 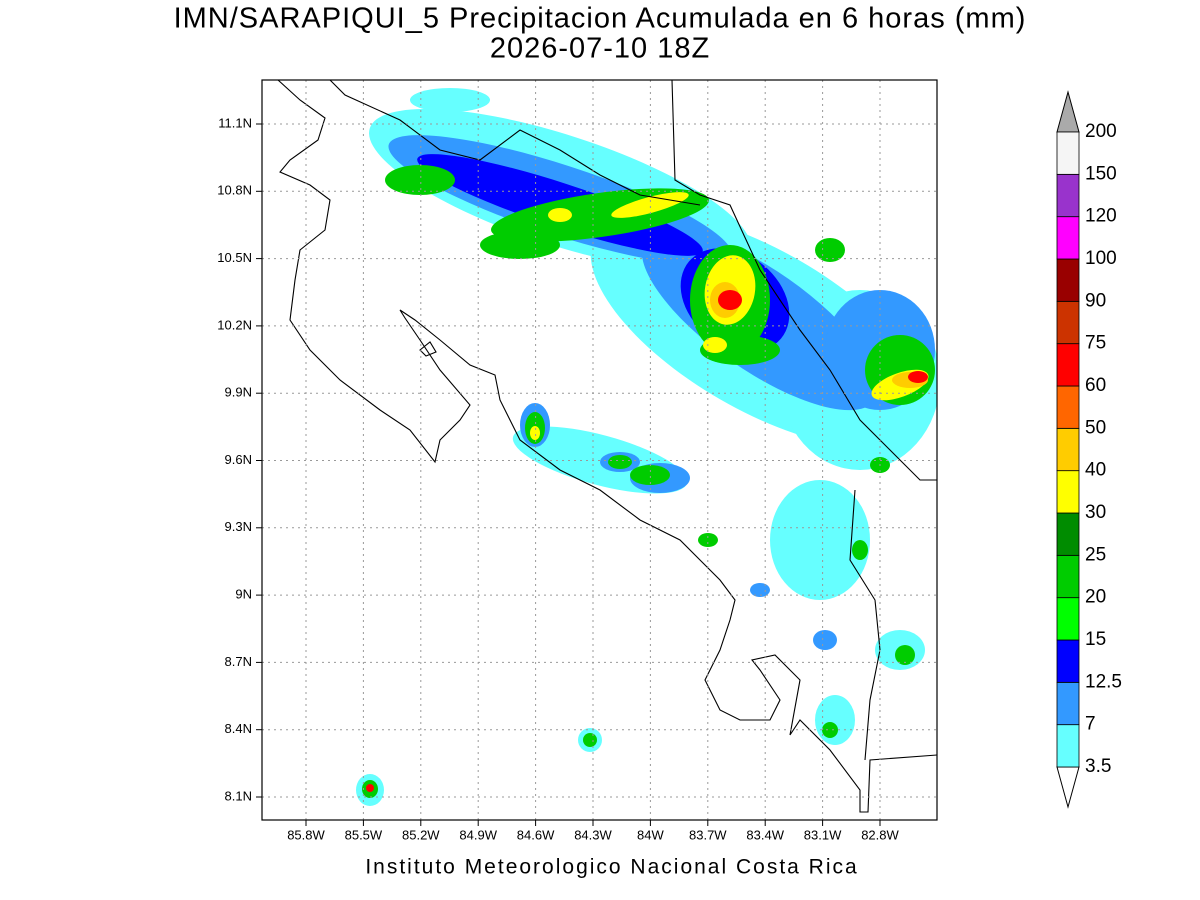 What do you see at coordinates (1101, 216) in the screenshot?
I see `colorbar-label: 120` at bounding box center [1101, 216].